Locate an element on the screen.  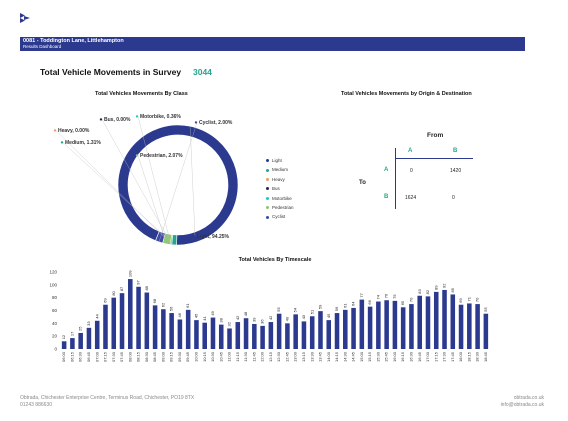
x-tick-label: 06:45 is located at coordinates (88, 356).